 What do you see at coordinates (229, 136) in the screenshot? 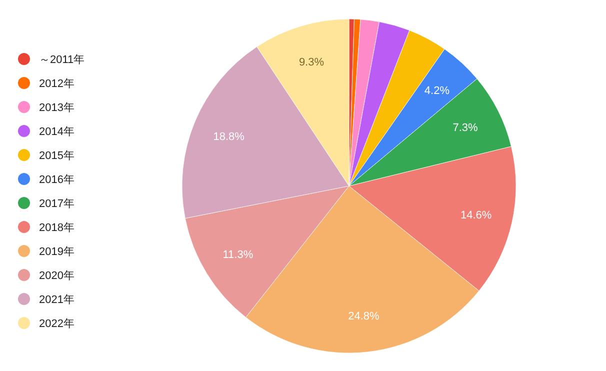
I see `data-label: 18.8%` at bounding box center [229, 136].